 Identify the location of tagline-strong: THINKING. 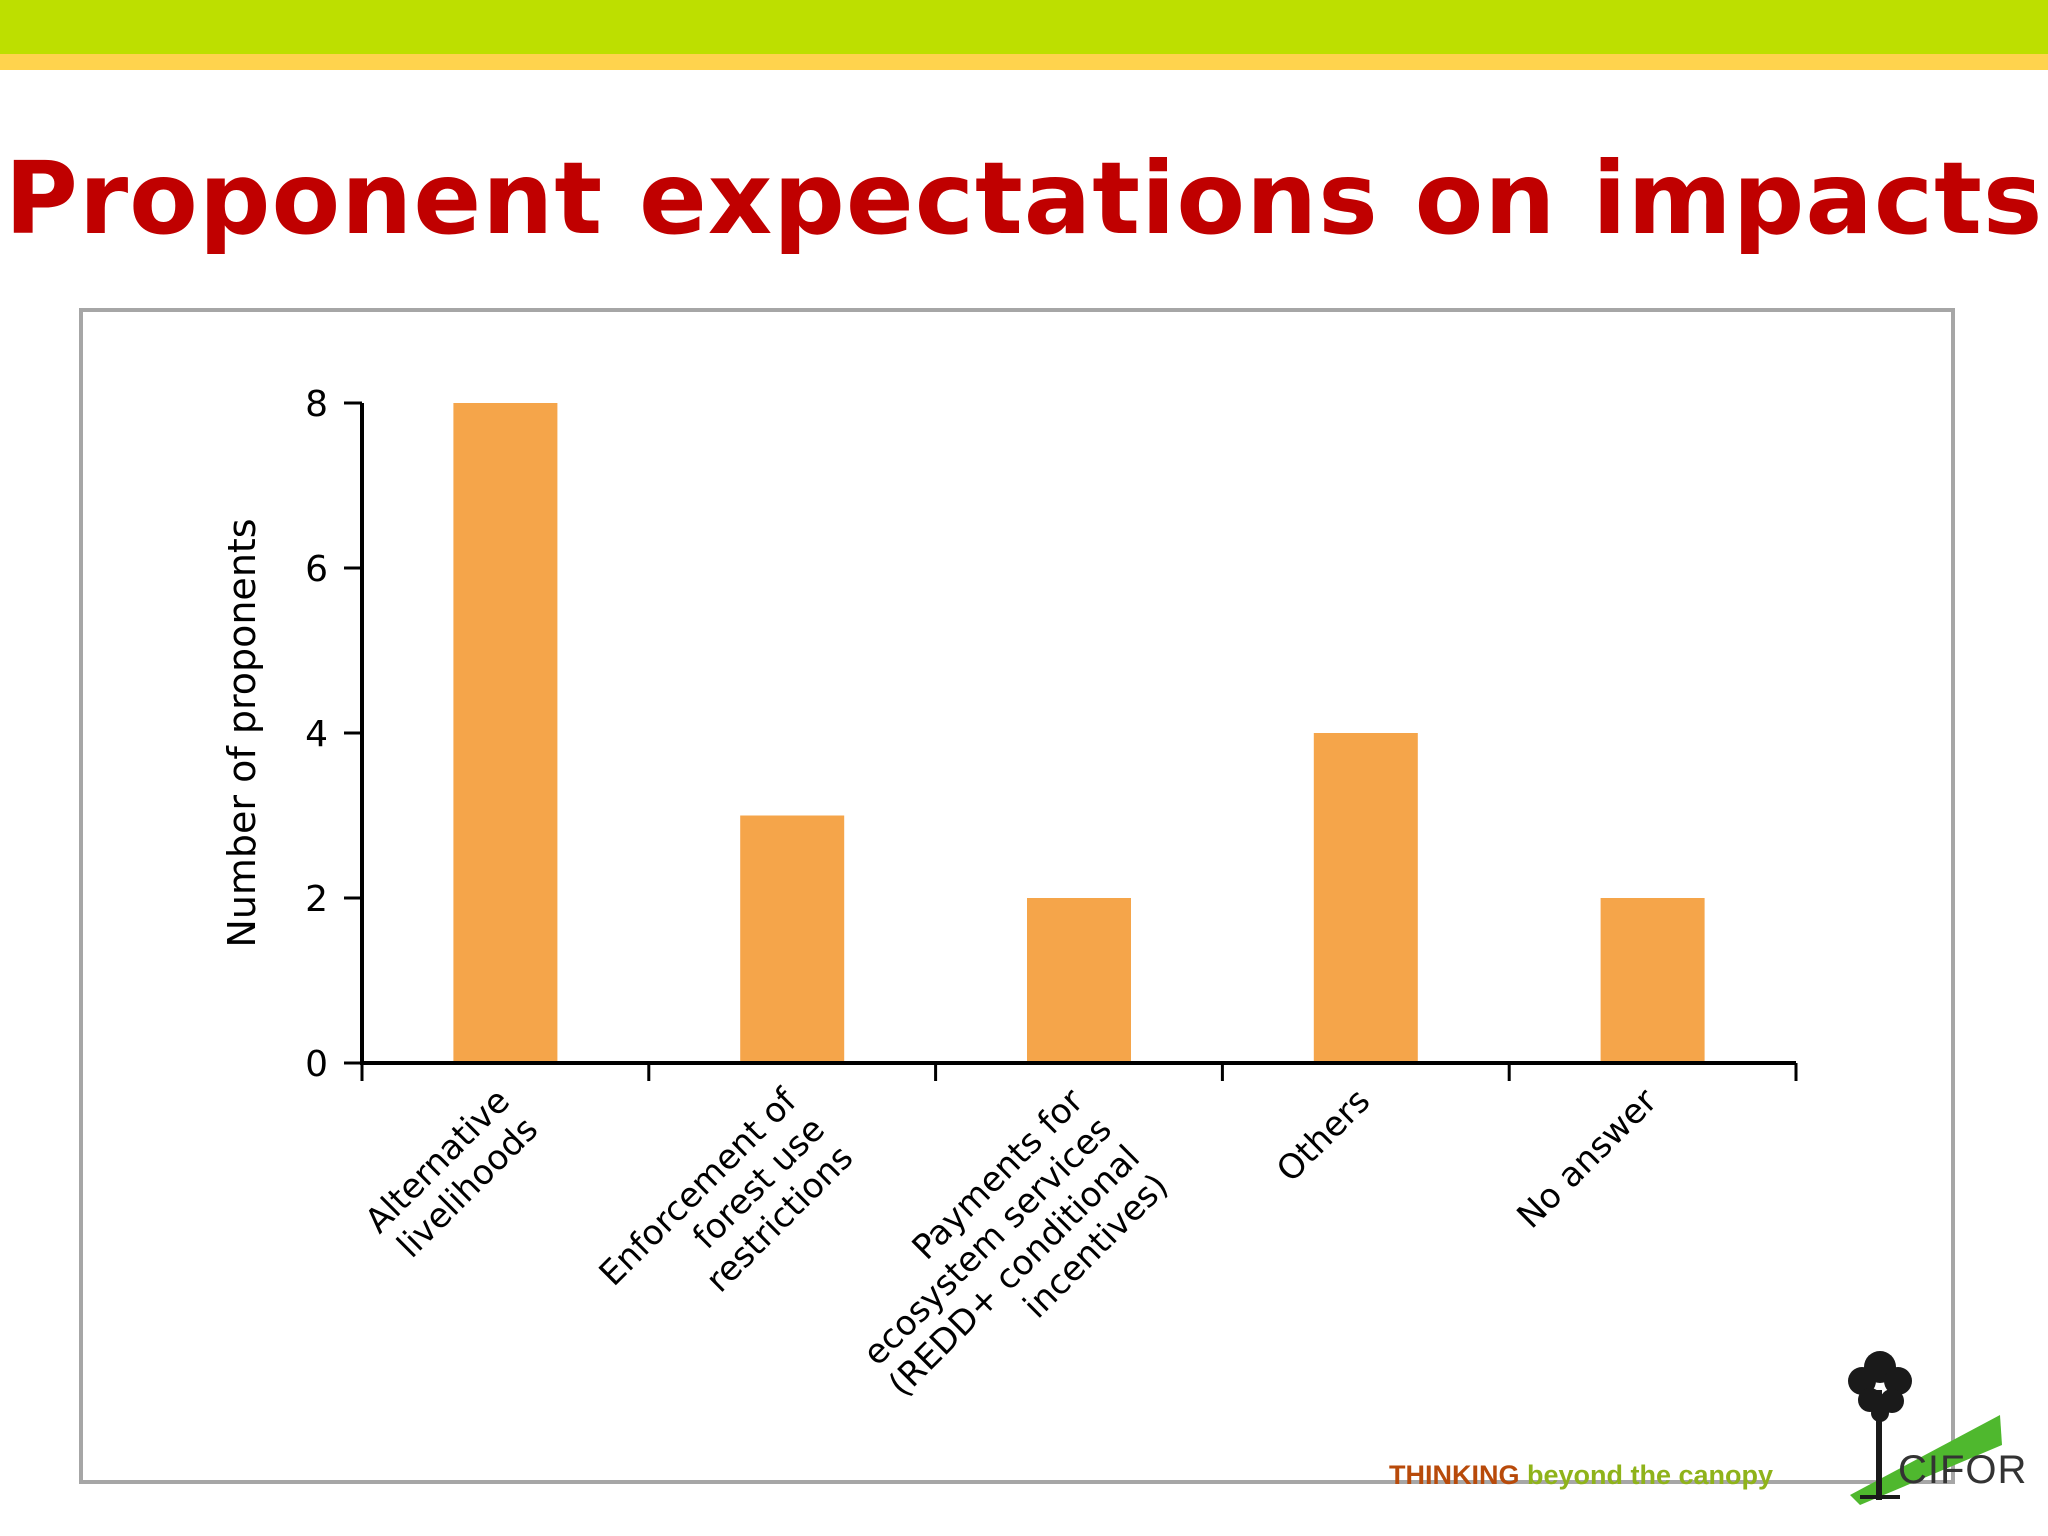
(1454, 1475).